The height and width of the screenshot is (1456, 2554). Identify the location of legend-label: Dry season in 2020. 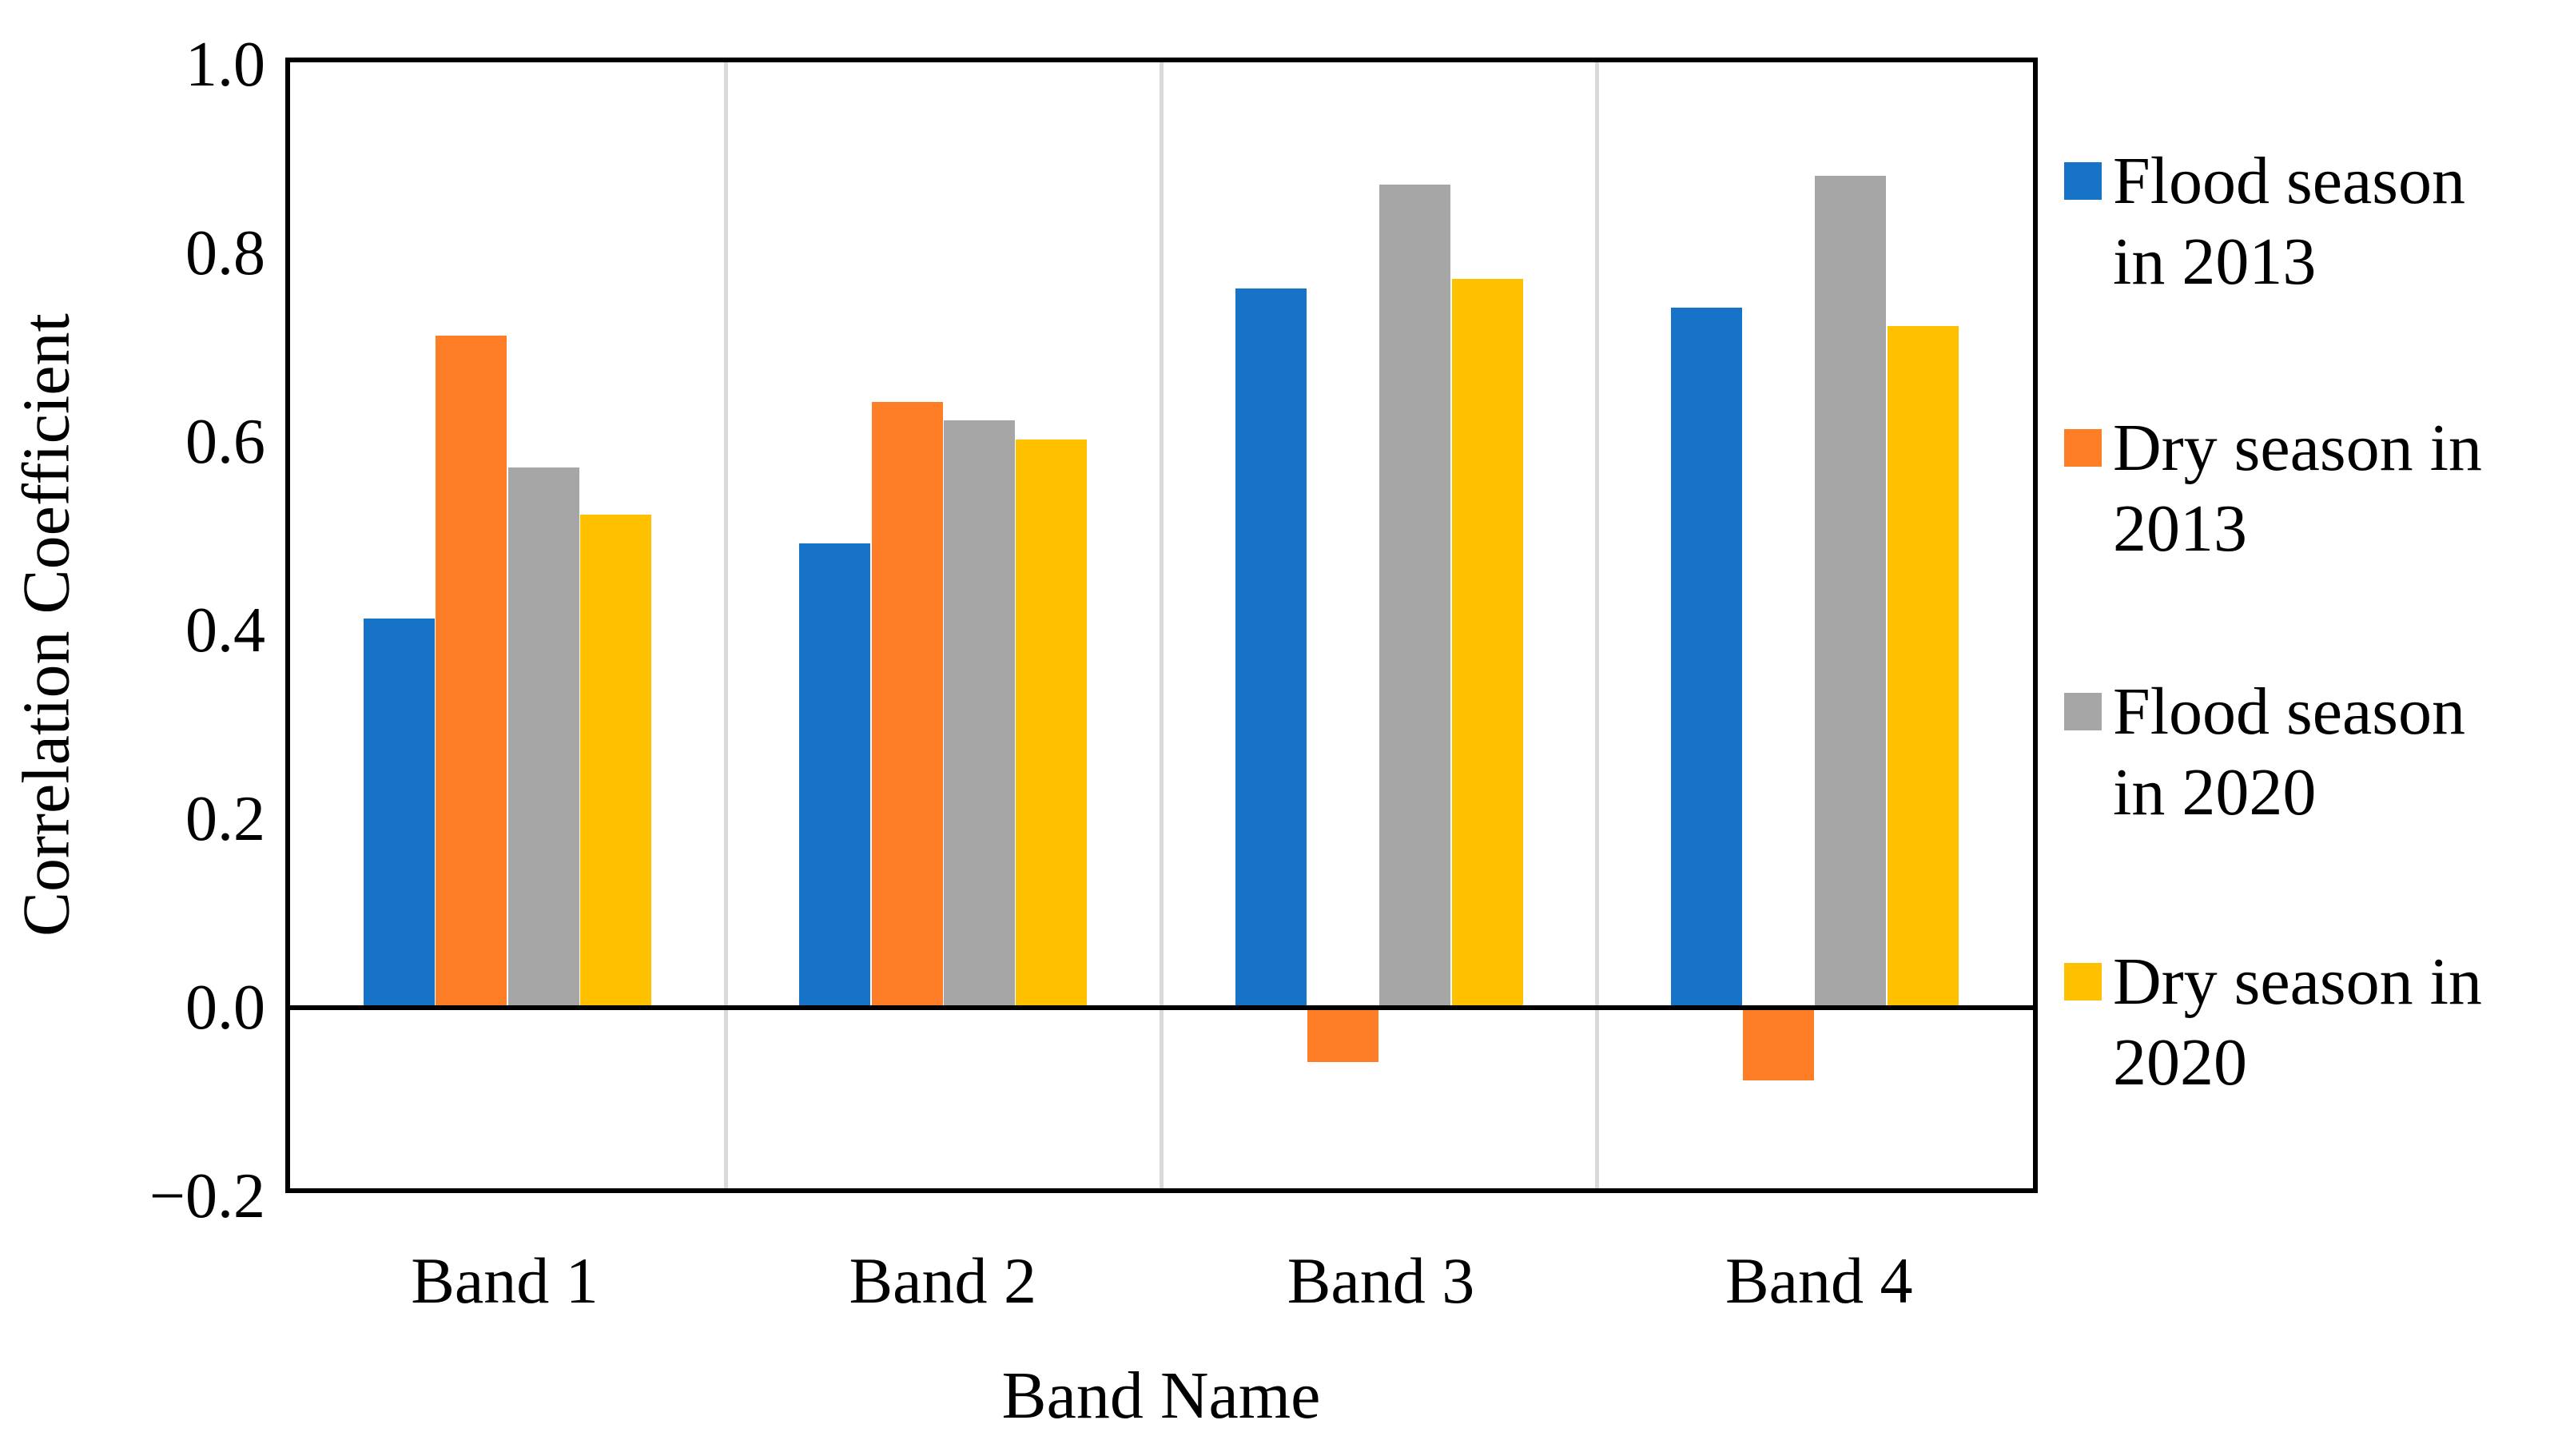
(2297, 1022).